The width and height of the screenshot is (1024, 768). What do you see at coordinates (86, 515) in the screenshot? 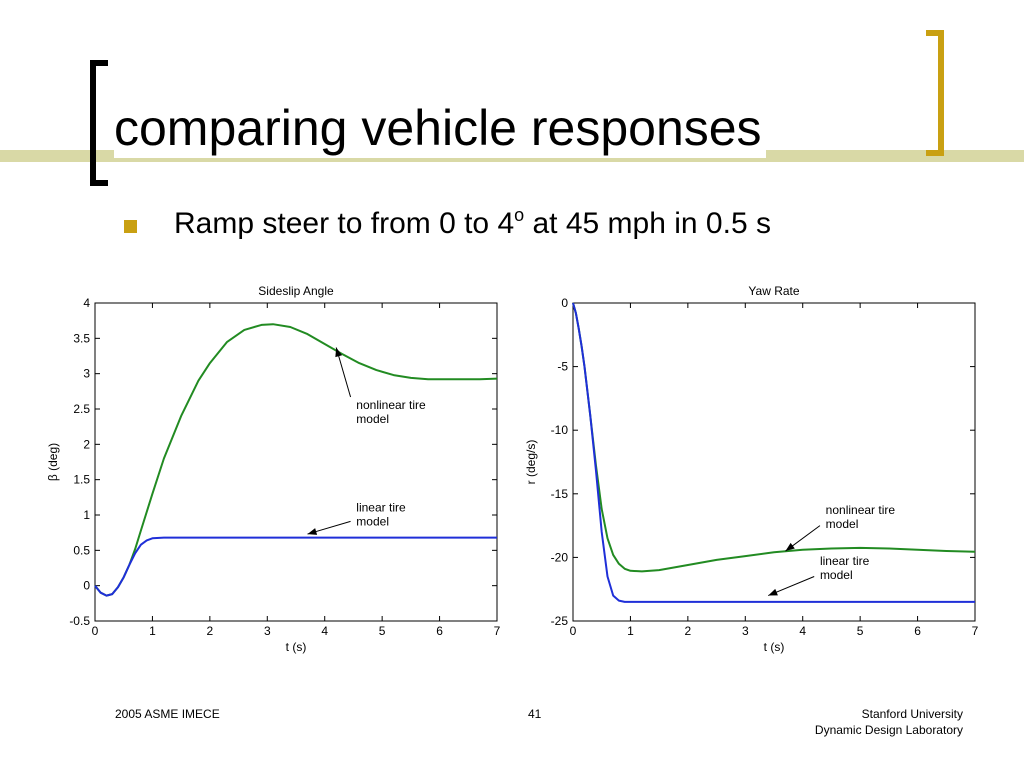
I see `y-tick-label: 1` at bounding box center [86, 515].